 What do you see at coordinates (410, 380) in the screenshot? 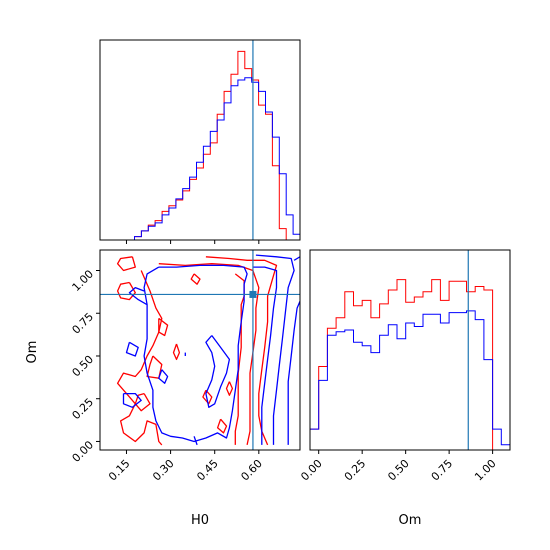
I see `hist-Om-series-blue` at bounding box center [410, 380].